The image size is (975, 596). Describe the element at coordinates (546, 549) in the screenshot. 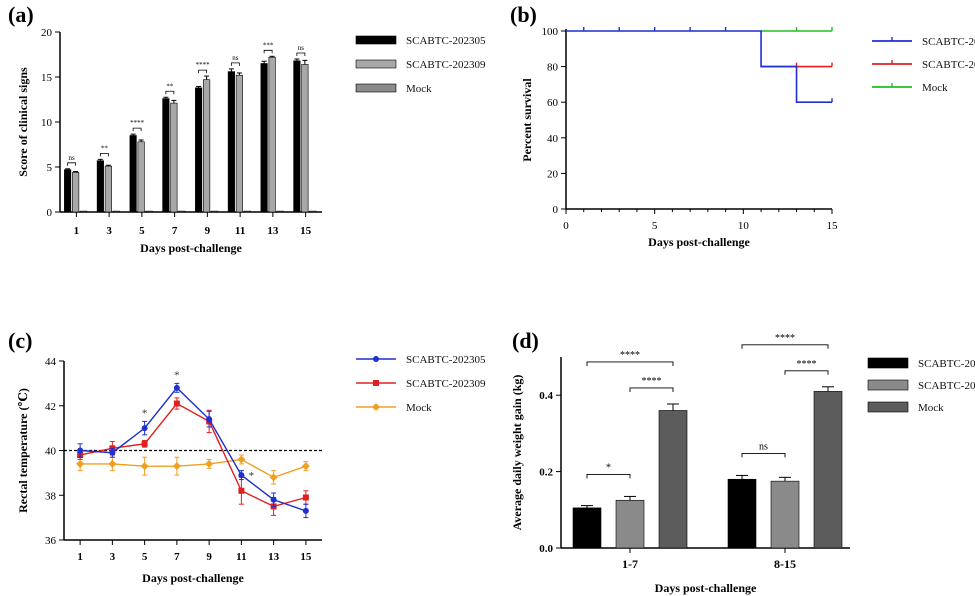

I see `d-y-tick-label: 0.0` at that location.